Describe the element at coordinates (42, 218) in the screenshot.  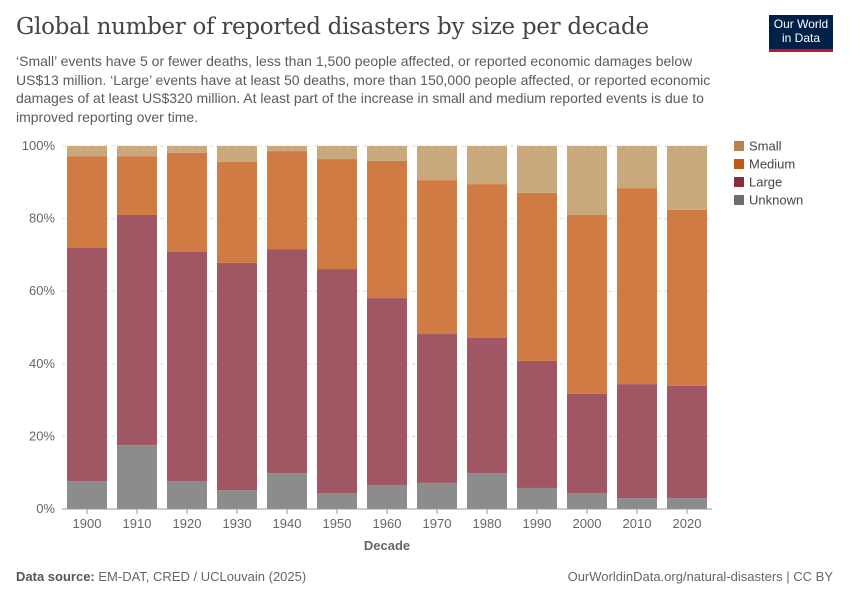
I see `y-tick-label: 80%` at that location.